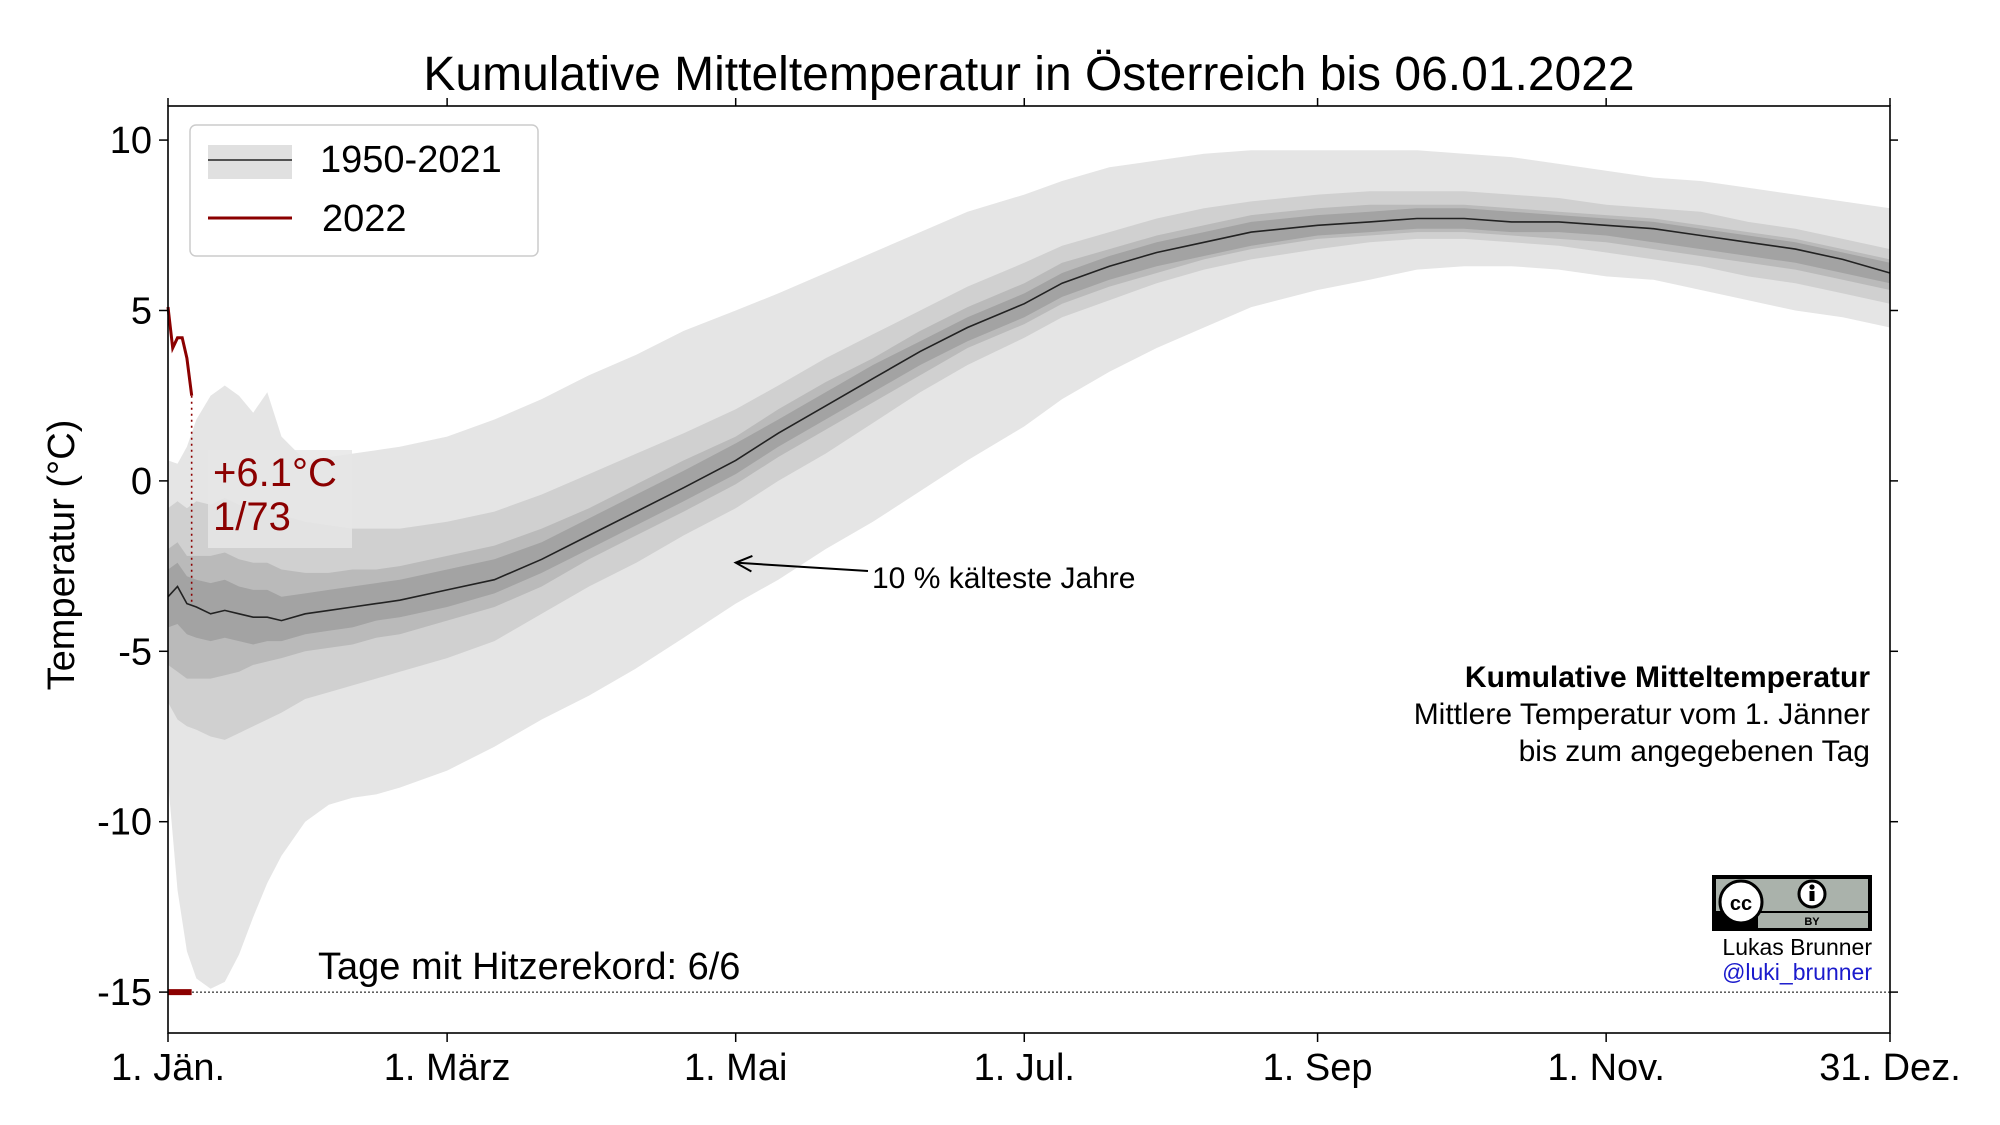 The image size is (2000, 1125). Describe the element at coordinates (250, 162) in the screenshot. I see `legend-swatch-band` at that location.